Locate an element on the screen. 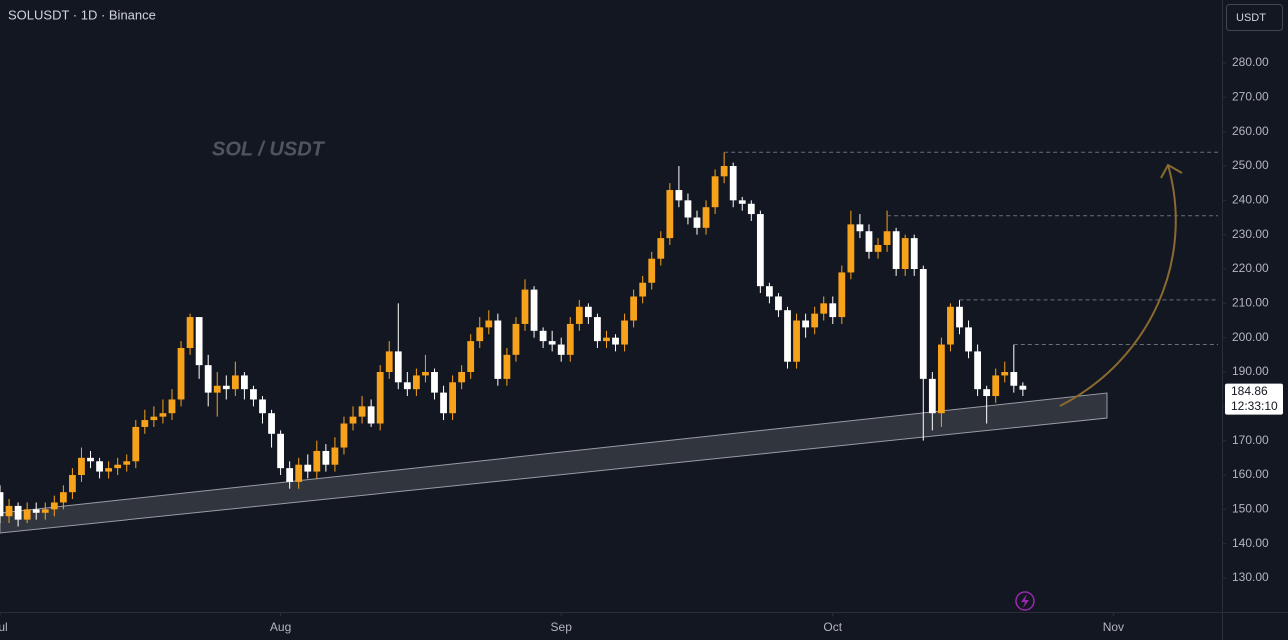 Image resolution: width=1288 pixels, height=640 pixels. x-tick-label: Sep is located at coordinates (562, 627).